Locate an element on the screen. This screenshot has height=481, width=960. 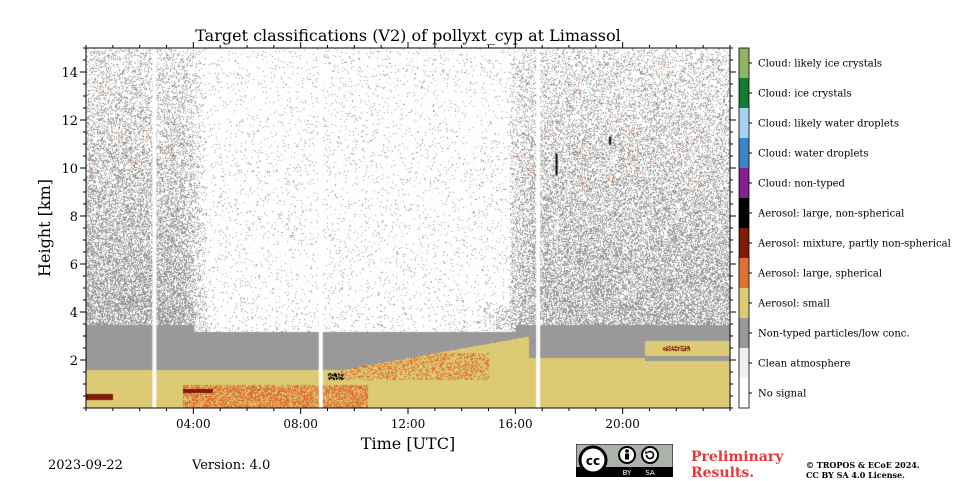
legend-entry: Aerosol: large, non-spherical is located at coordinates (830, 214).